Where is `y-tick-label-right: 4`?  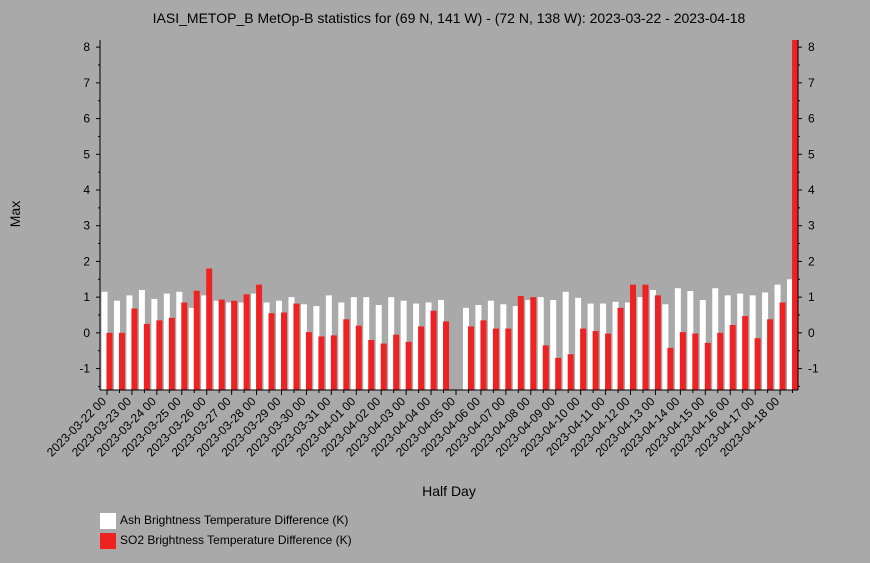
y-tick-label-right: 4 is located at coordinates (811, 190).